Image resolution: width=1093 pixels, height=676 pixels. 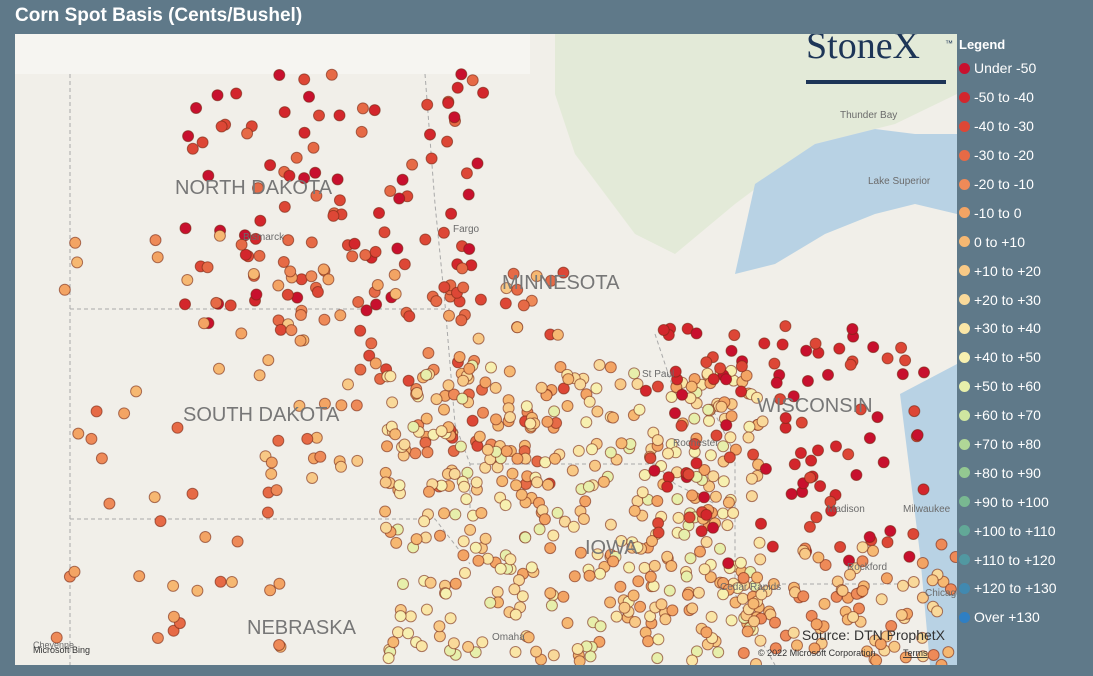 I want to click on legend-item: Over +130, so click(x=1025, y=617).